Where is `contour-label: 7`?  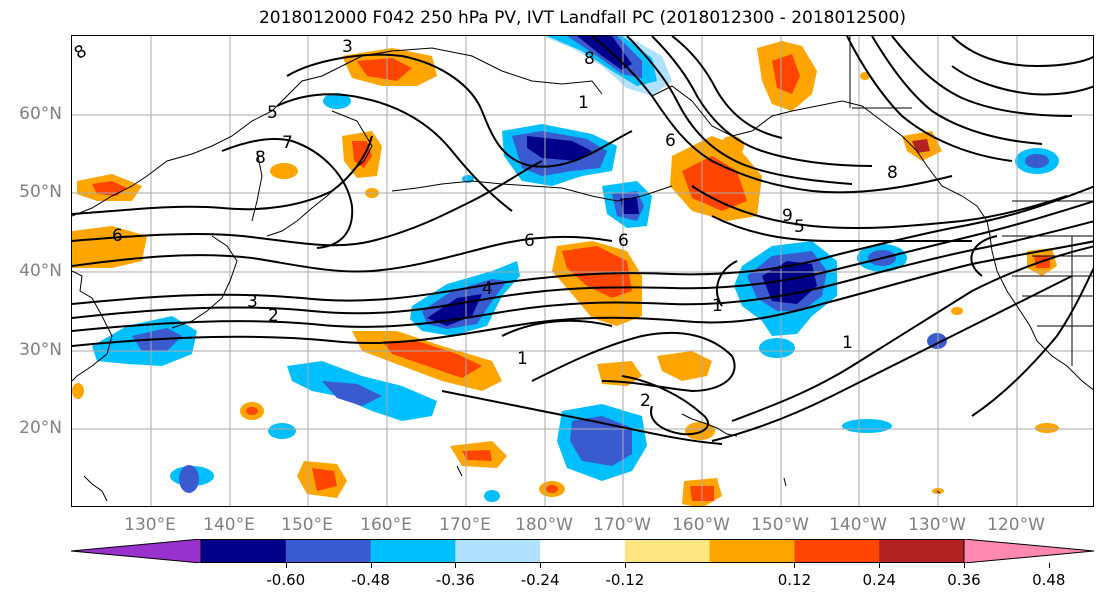
contour-label: 7 is located at coordinates (287, 143).